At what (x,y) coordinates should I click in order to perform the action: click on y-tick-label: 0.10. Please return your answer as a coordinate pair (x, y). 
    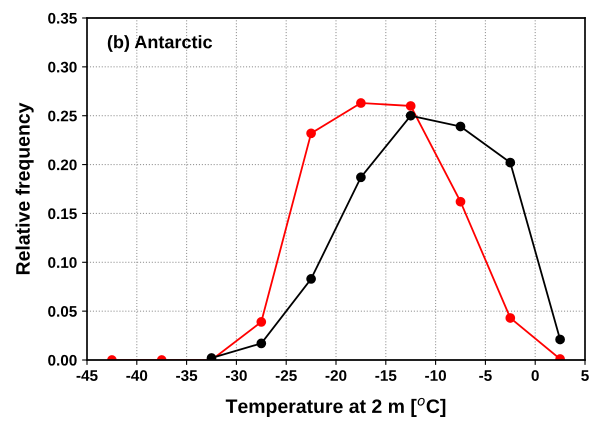
    Looking at the image, I should click on (62, 262).